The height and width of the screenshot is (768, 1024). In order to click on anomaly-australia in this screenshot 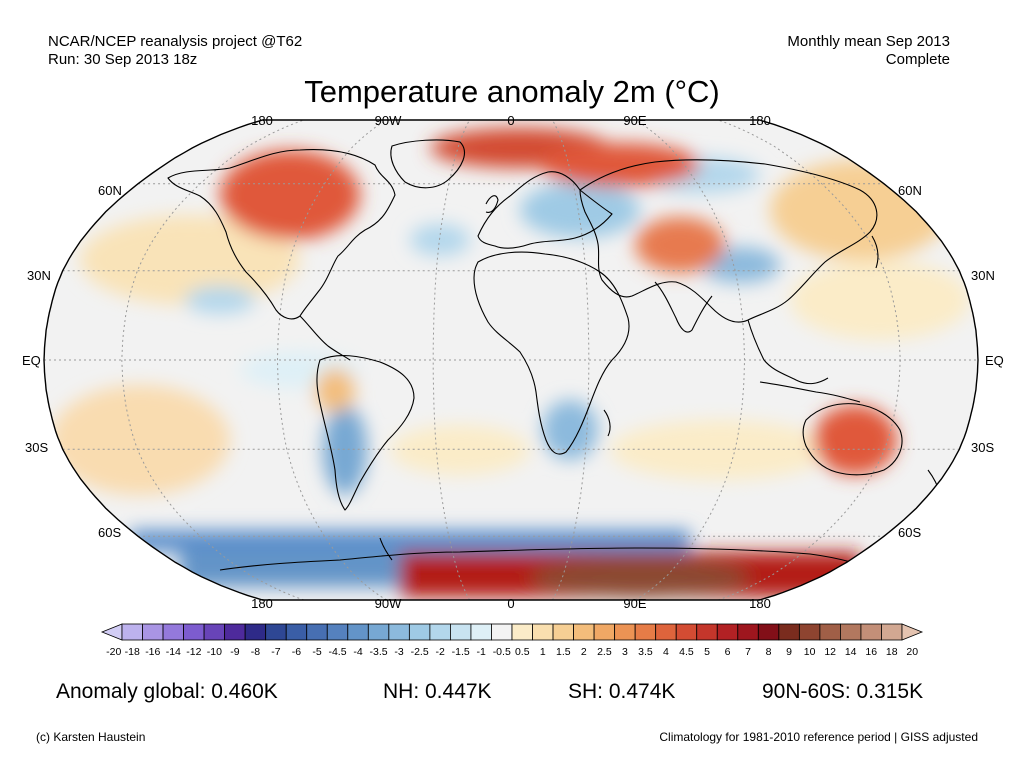, I will do `click(855, 440)`.